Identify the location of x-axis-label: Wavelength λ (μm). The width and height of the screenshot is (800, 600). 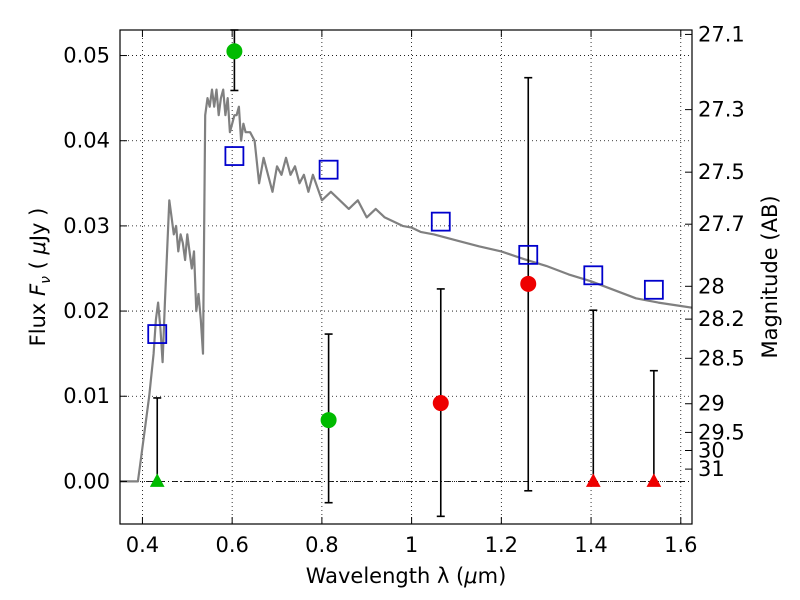
(406, 576).